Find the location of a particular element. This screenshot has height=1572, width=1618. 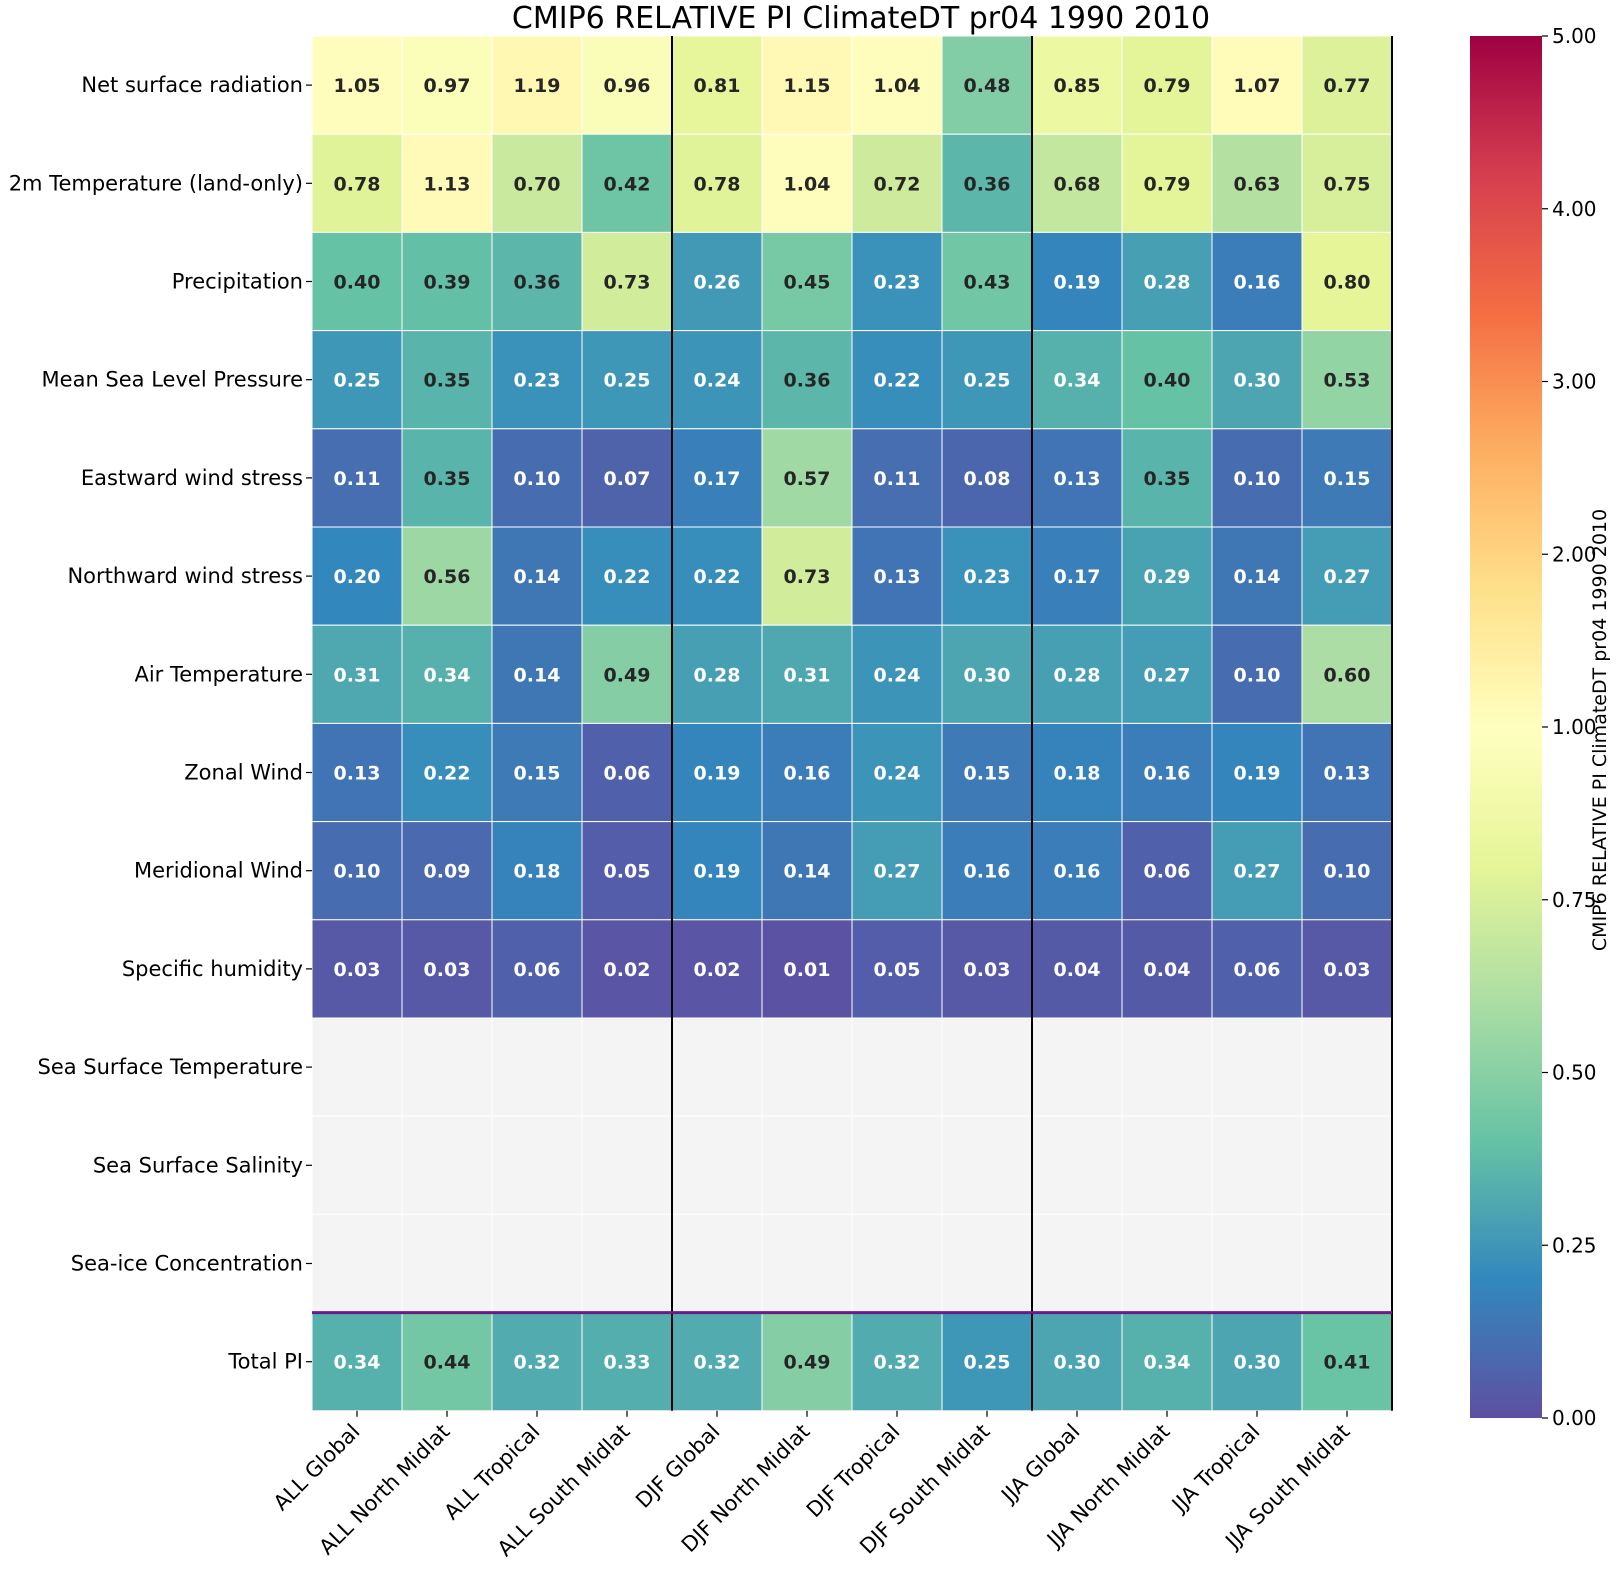

cell-value-label: 0.45 is located at coordinates (807, 283).